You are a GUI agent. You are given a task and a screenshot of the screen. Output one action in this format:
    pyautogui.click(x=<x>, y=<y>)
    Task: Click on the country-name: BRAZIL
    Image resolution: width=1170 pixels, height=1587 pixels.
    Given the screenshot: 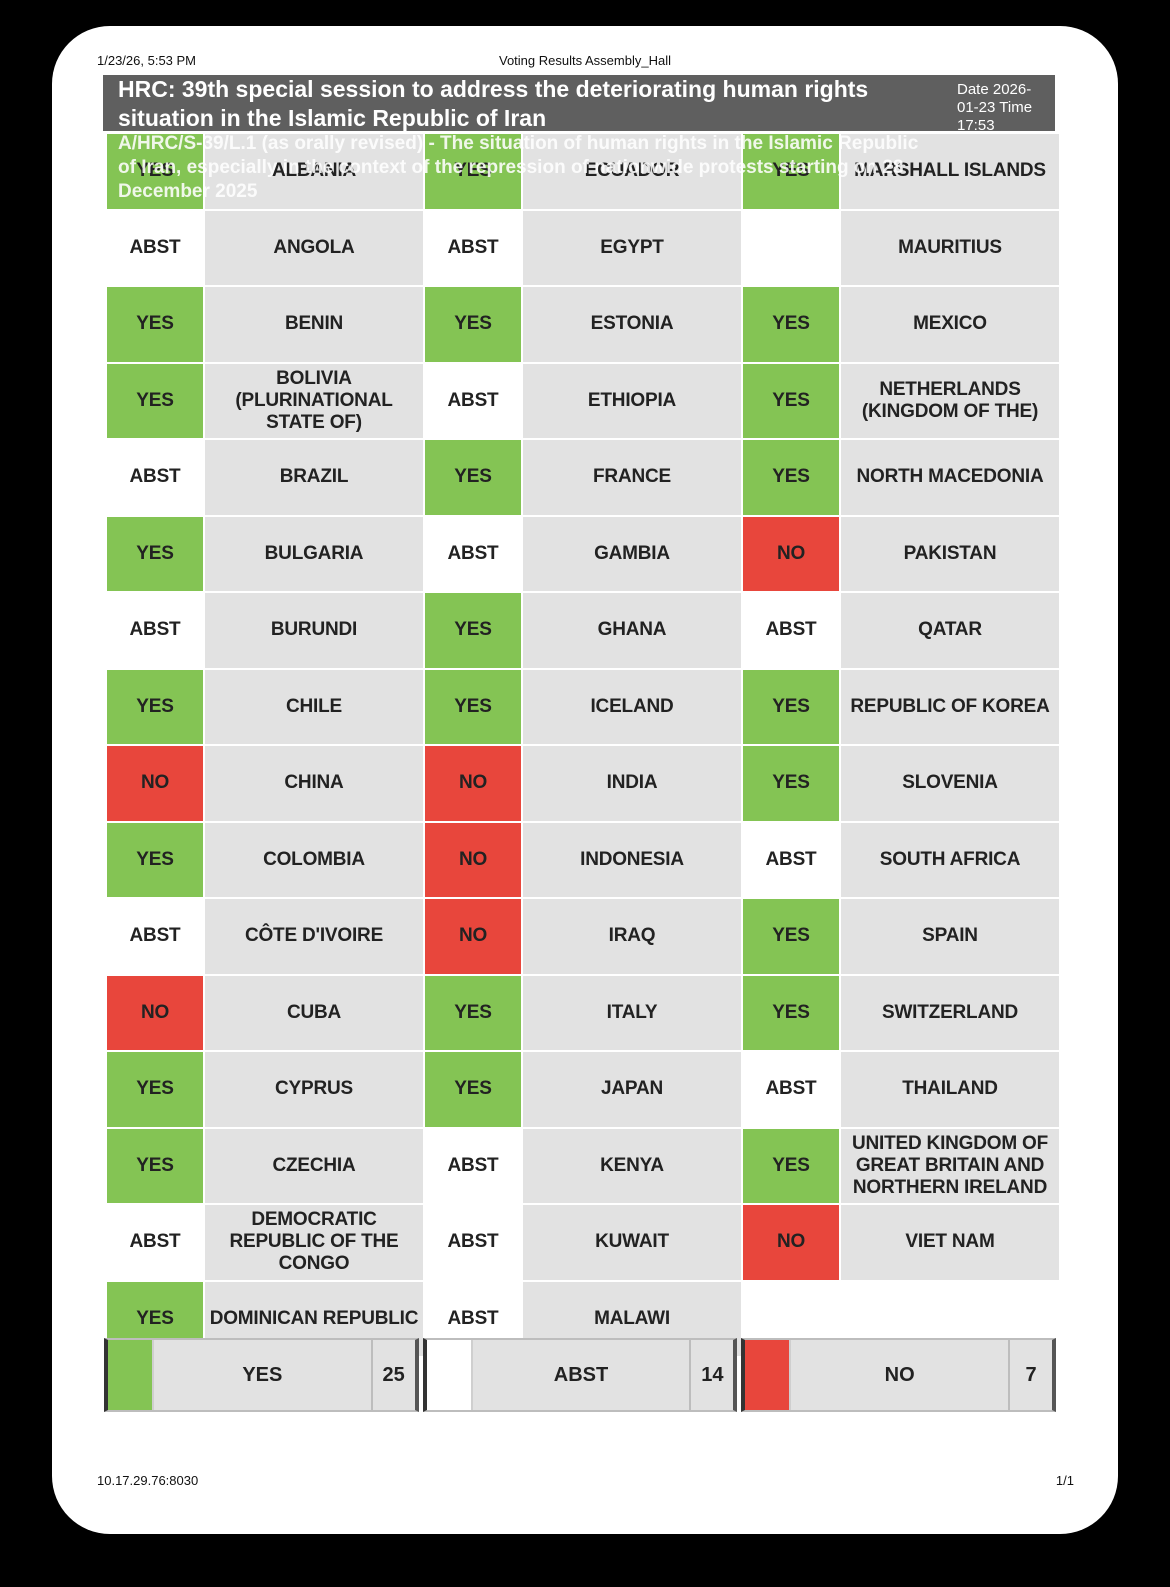 What is the action you would take?
    pyautogui.click(x=314, y=477)
    